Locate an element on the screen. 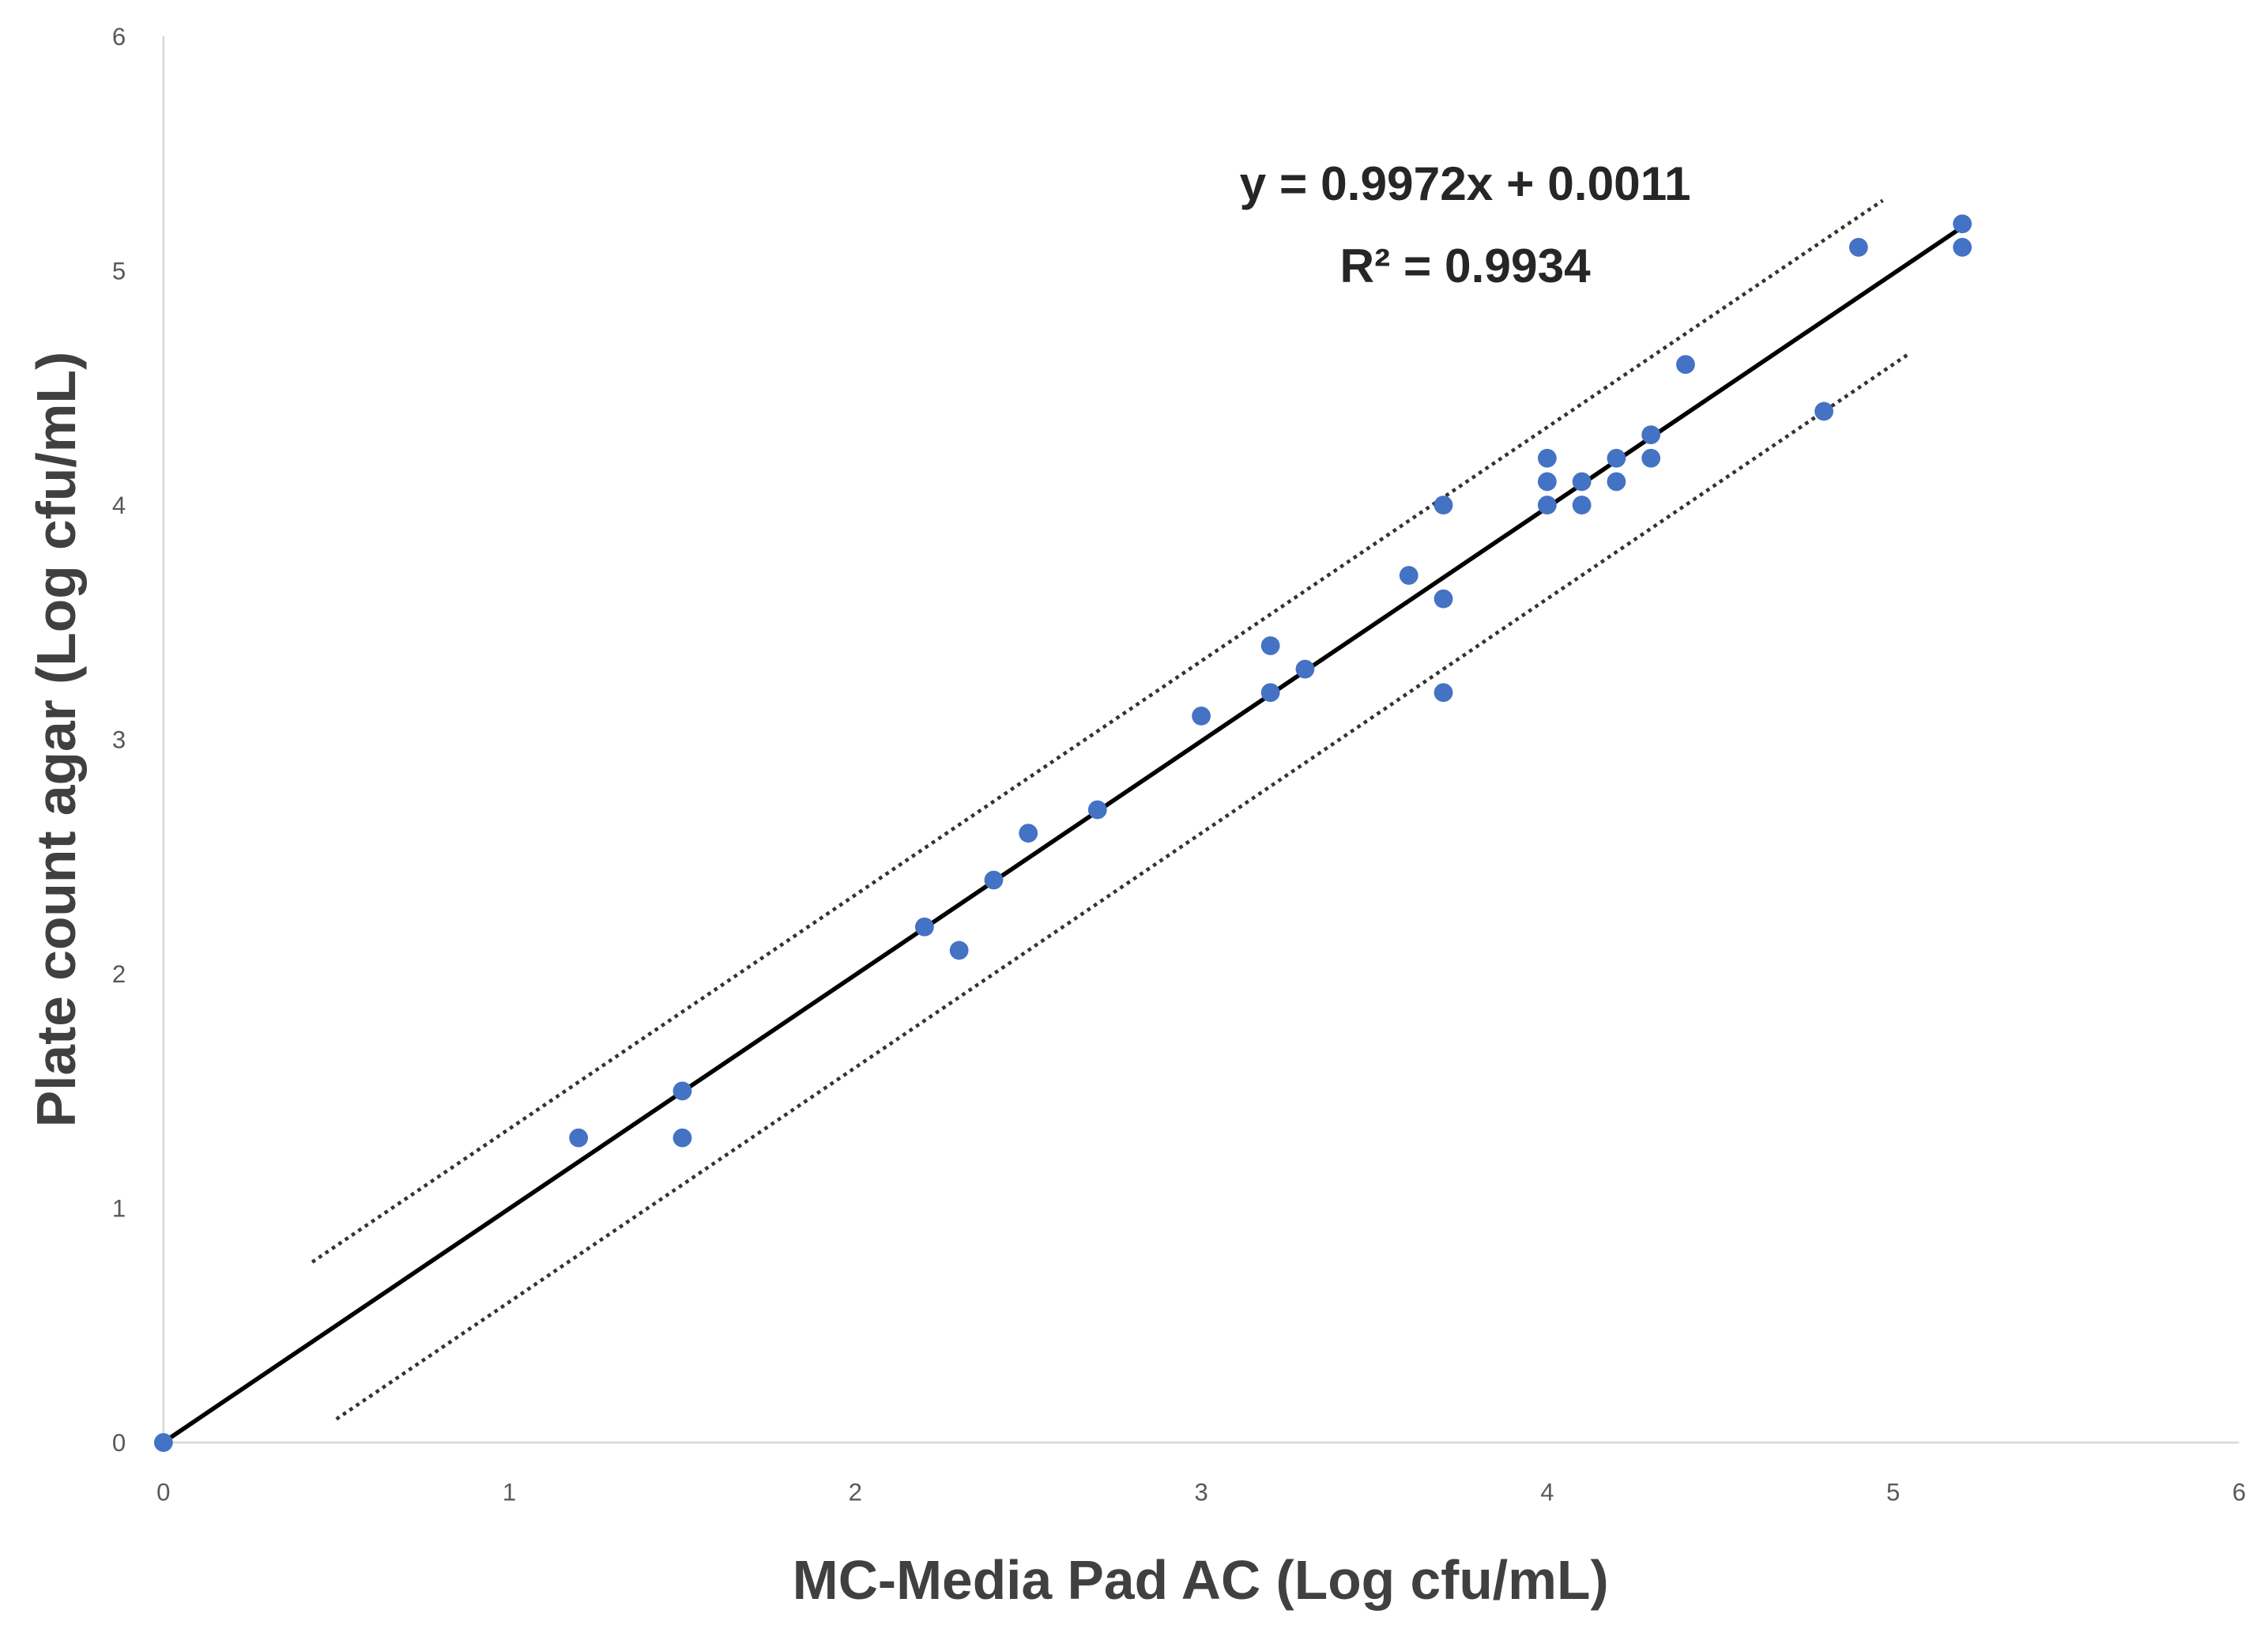 The width and height of the screenshot is (2268, 1625). y-tick-label: 0 is located at coordinates (119, 1443).